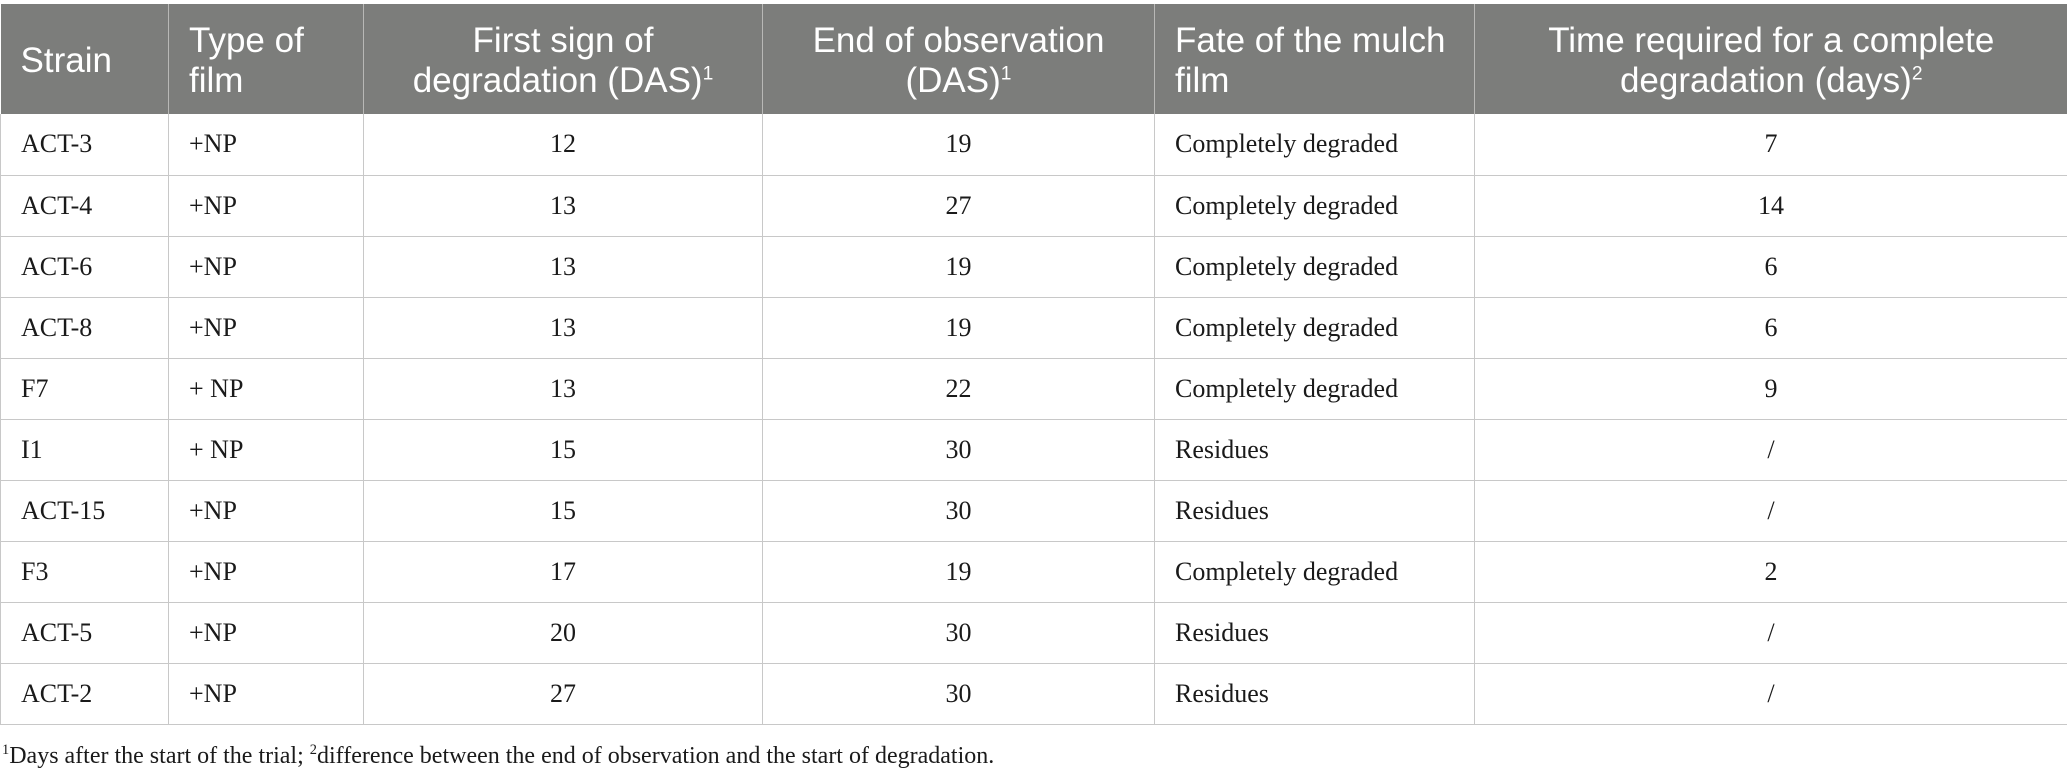 Image resolution: width=2067 pixels, height=780 pixels. What do you see at coordinates (84, 571) in the screenshot?
I see `cell-strain: F3` at bounding box center [84, 571].